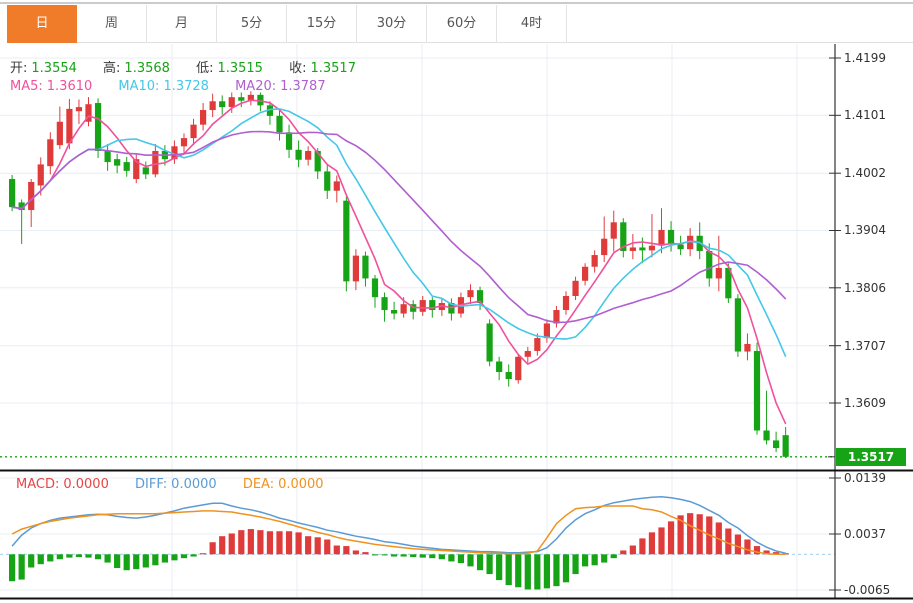 The height and width of the screenshot is (603, 913). Describe the element at coordinates (865, 534) in the screenshot. I see `macd-axis-label: 0.0037` at that location.